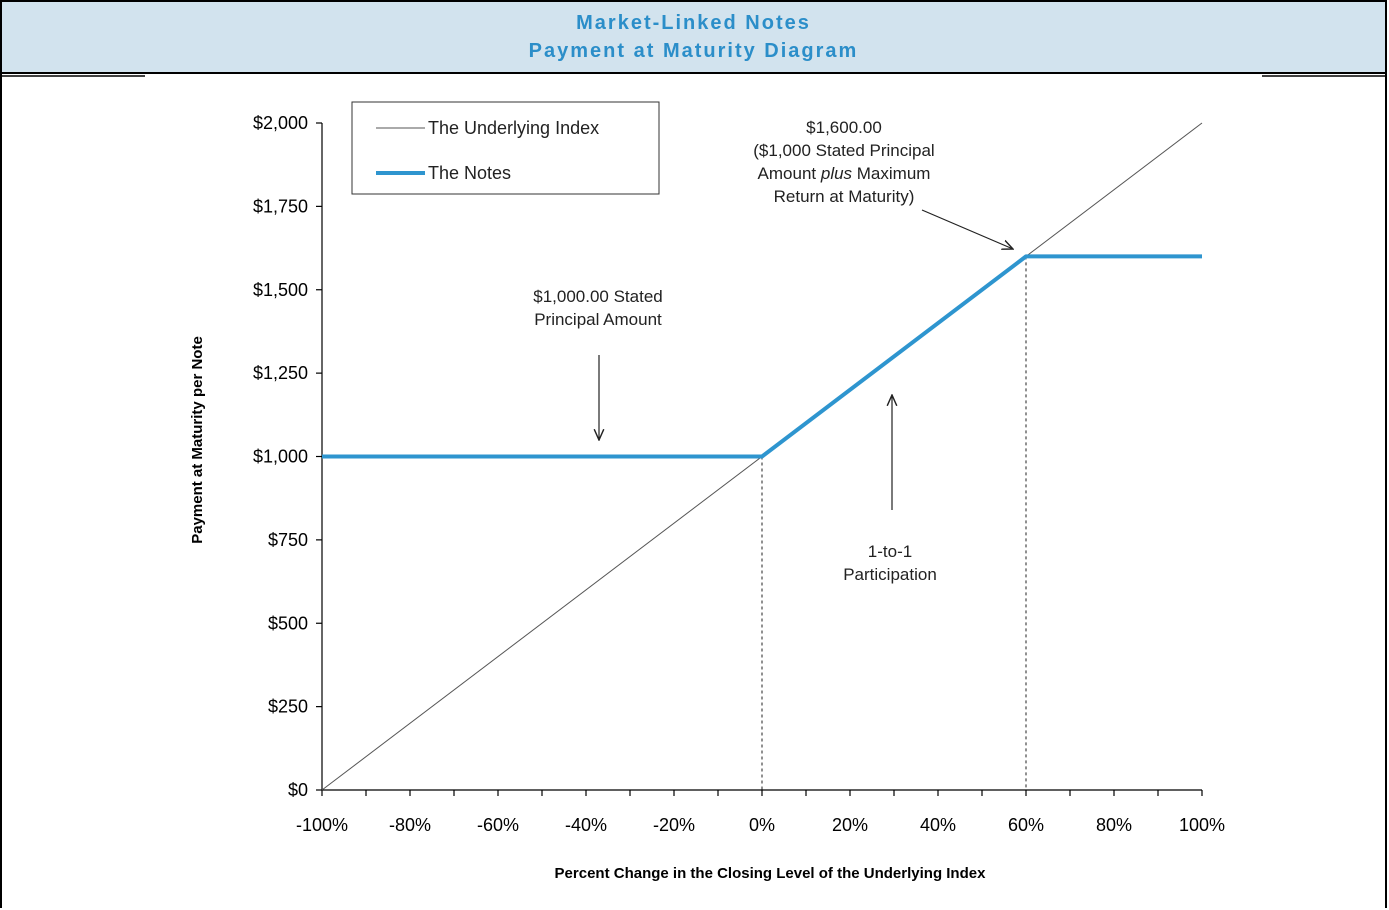 The width and height of the screenshot is (1389, 910). What do you see at coordinates (674, 825) in the screenshot?
I see `x-tick-label: -20%` at bounding box center [674, 825].